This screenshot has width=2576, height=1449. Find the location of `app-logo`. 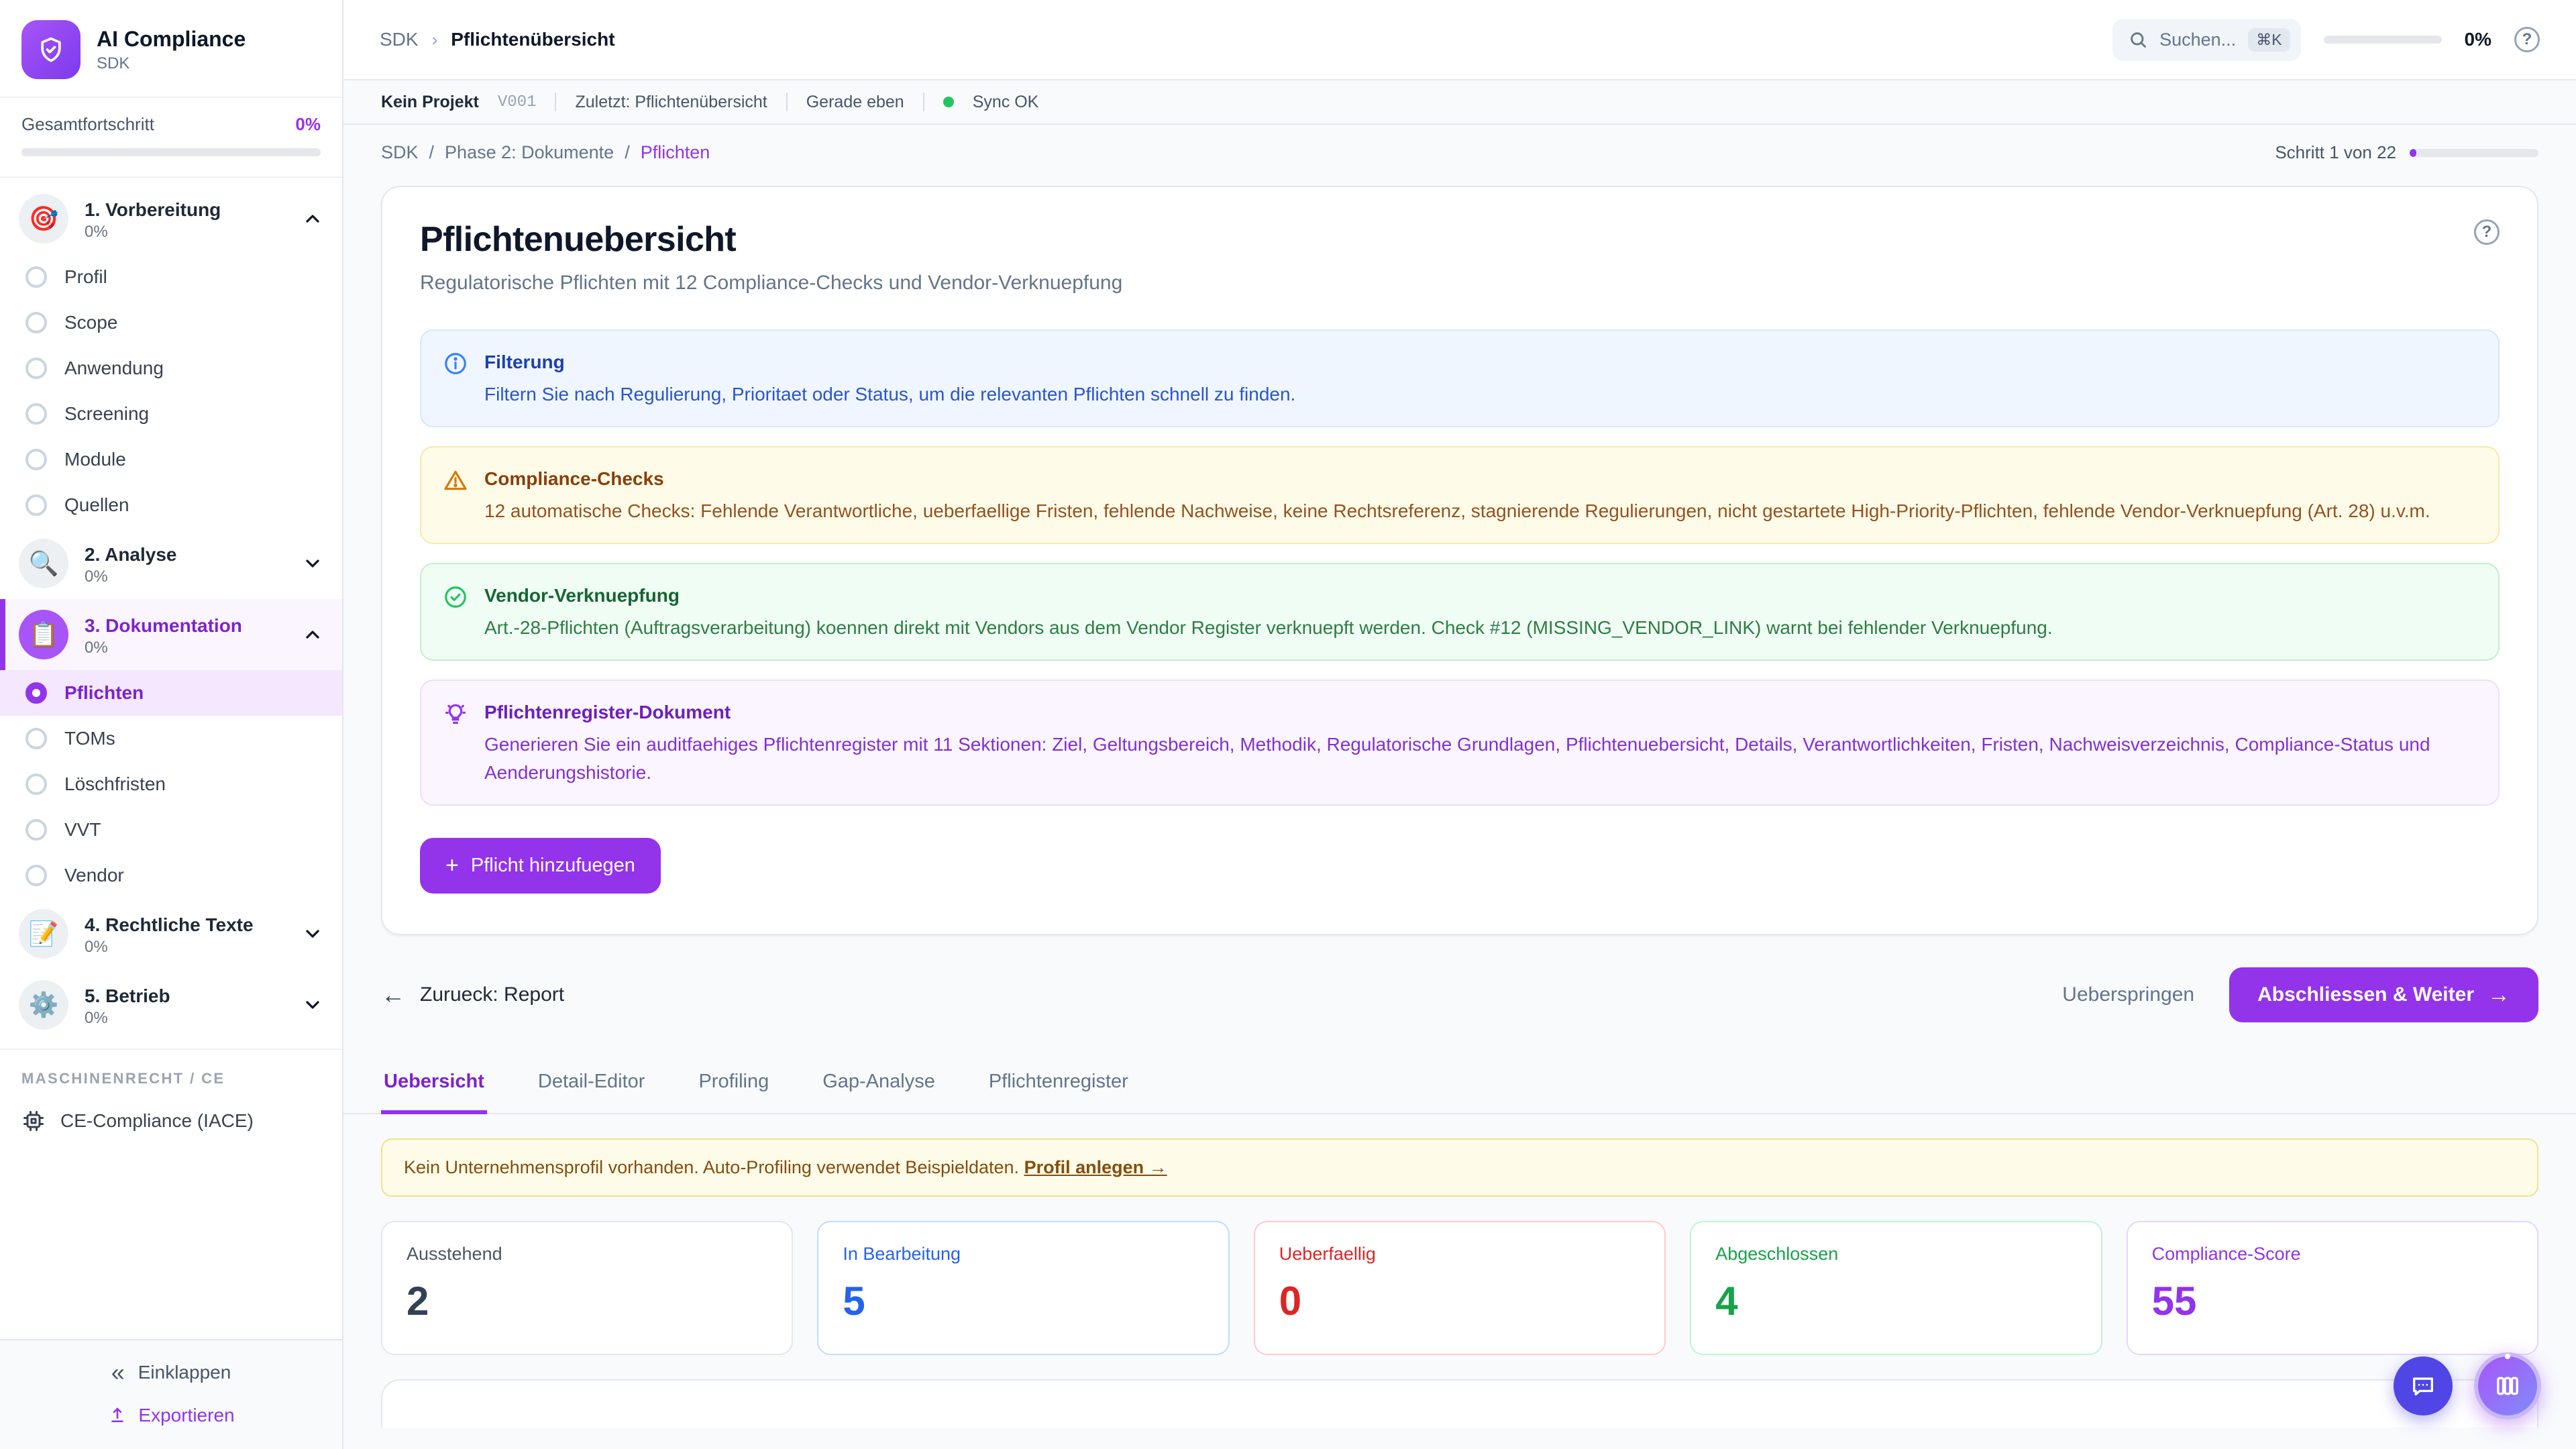

app-logo is located at coordinates (50, 49).